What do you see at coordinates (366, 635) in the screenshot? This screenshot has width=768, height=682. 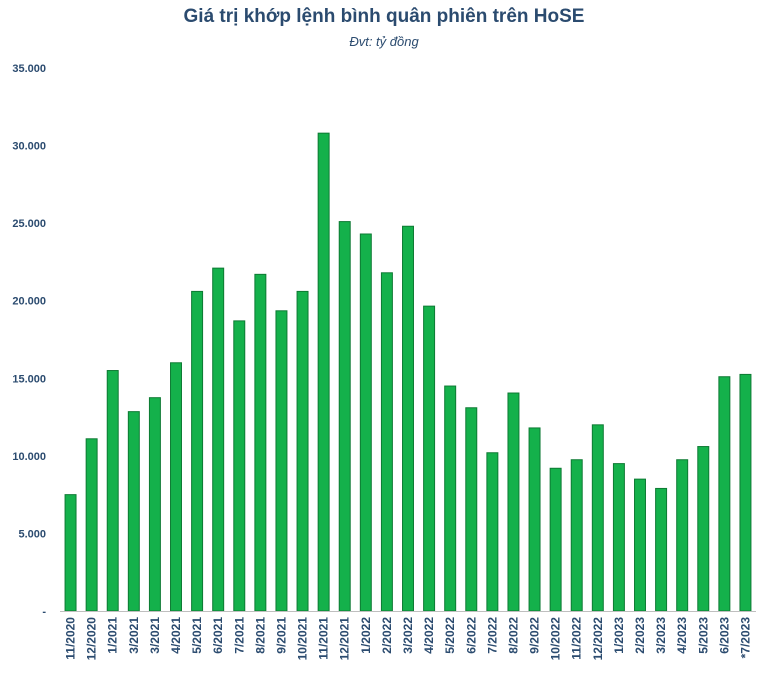 I see `x-tick-label: 1/2022` at bounding box center [366, 635].